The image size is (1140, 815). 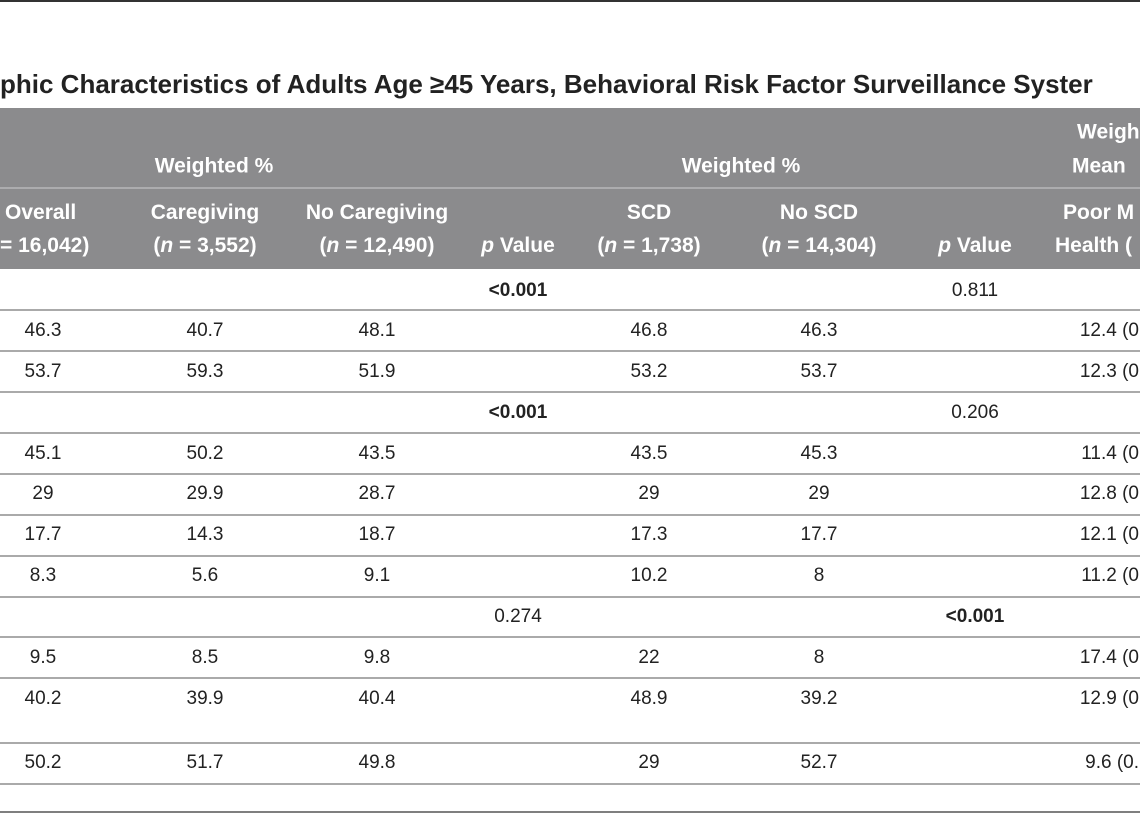 I want to click on column-header: SCD, so click(x=649, y=212).